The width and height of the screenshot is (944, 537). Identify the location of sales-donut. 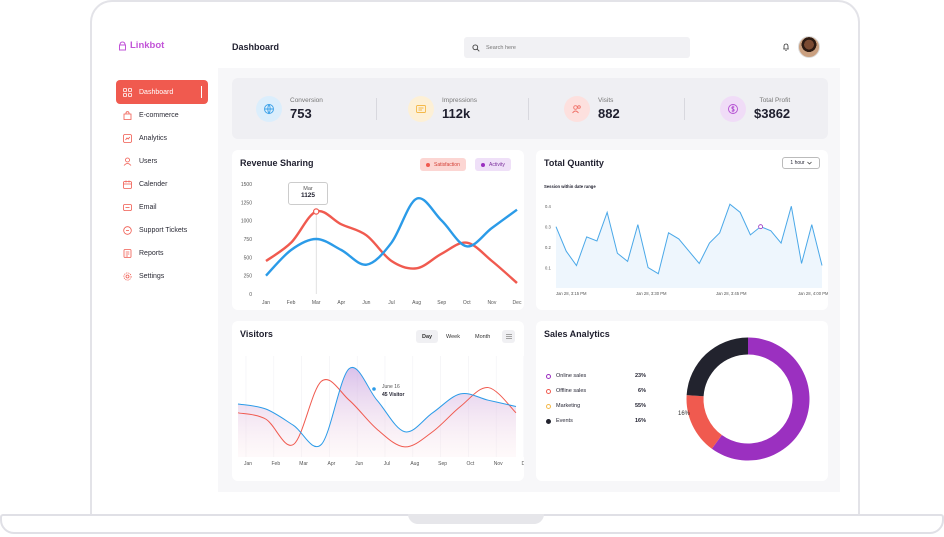
(748, 399).